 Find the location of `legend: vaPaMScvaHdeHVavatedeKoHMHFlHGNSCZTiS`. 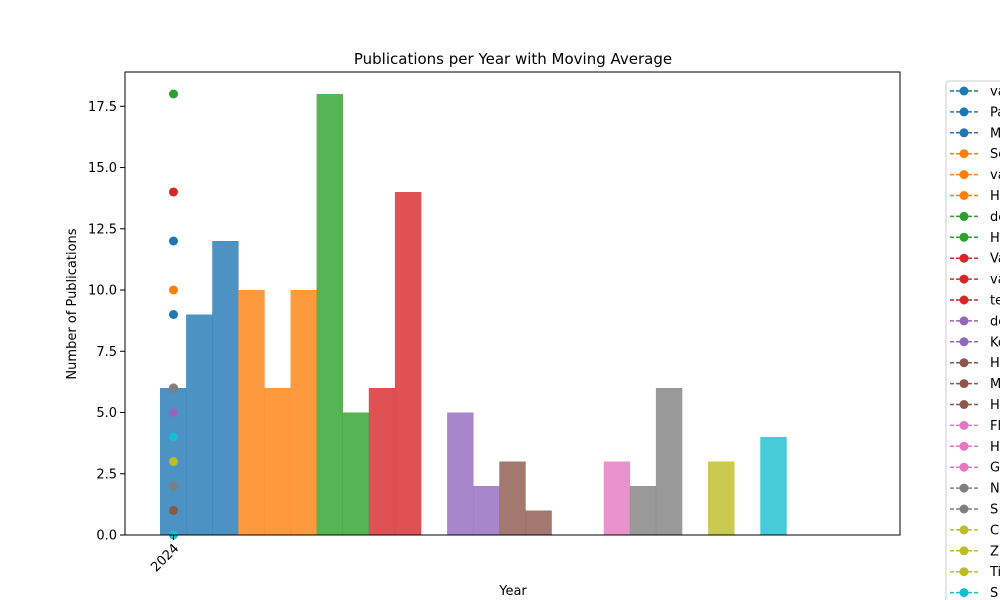

legend: vaPaMScvaHdeHVavatedeKoHMHFlHGNSCZTiS is located at coordinates (972, 340).